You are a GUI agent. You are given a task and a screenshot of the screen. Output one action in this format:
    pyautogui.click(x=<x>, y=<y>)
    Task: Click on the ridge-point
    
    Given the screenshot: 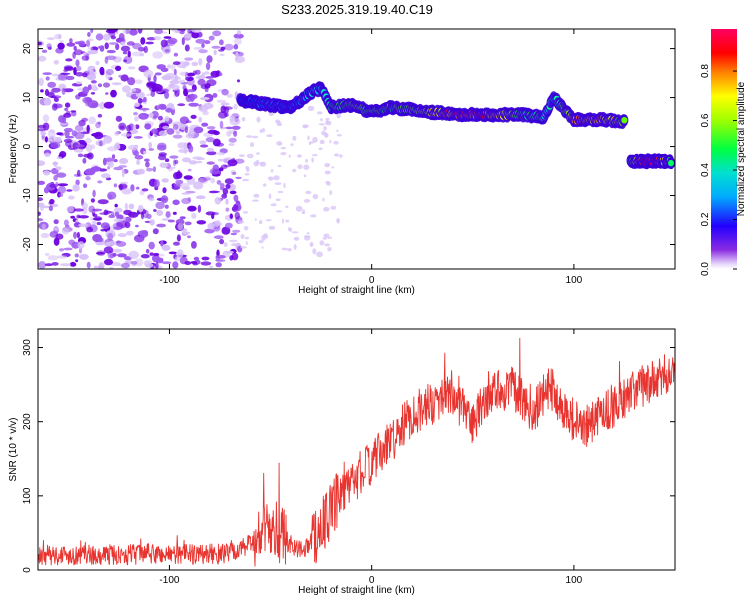 What is the action you would take?
    pyautogui.click(x=624, y=120)
    